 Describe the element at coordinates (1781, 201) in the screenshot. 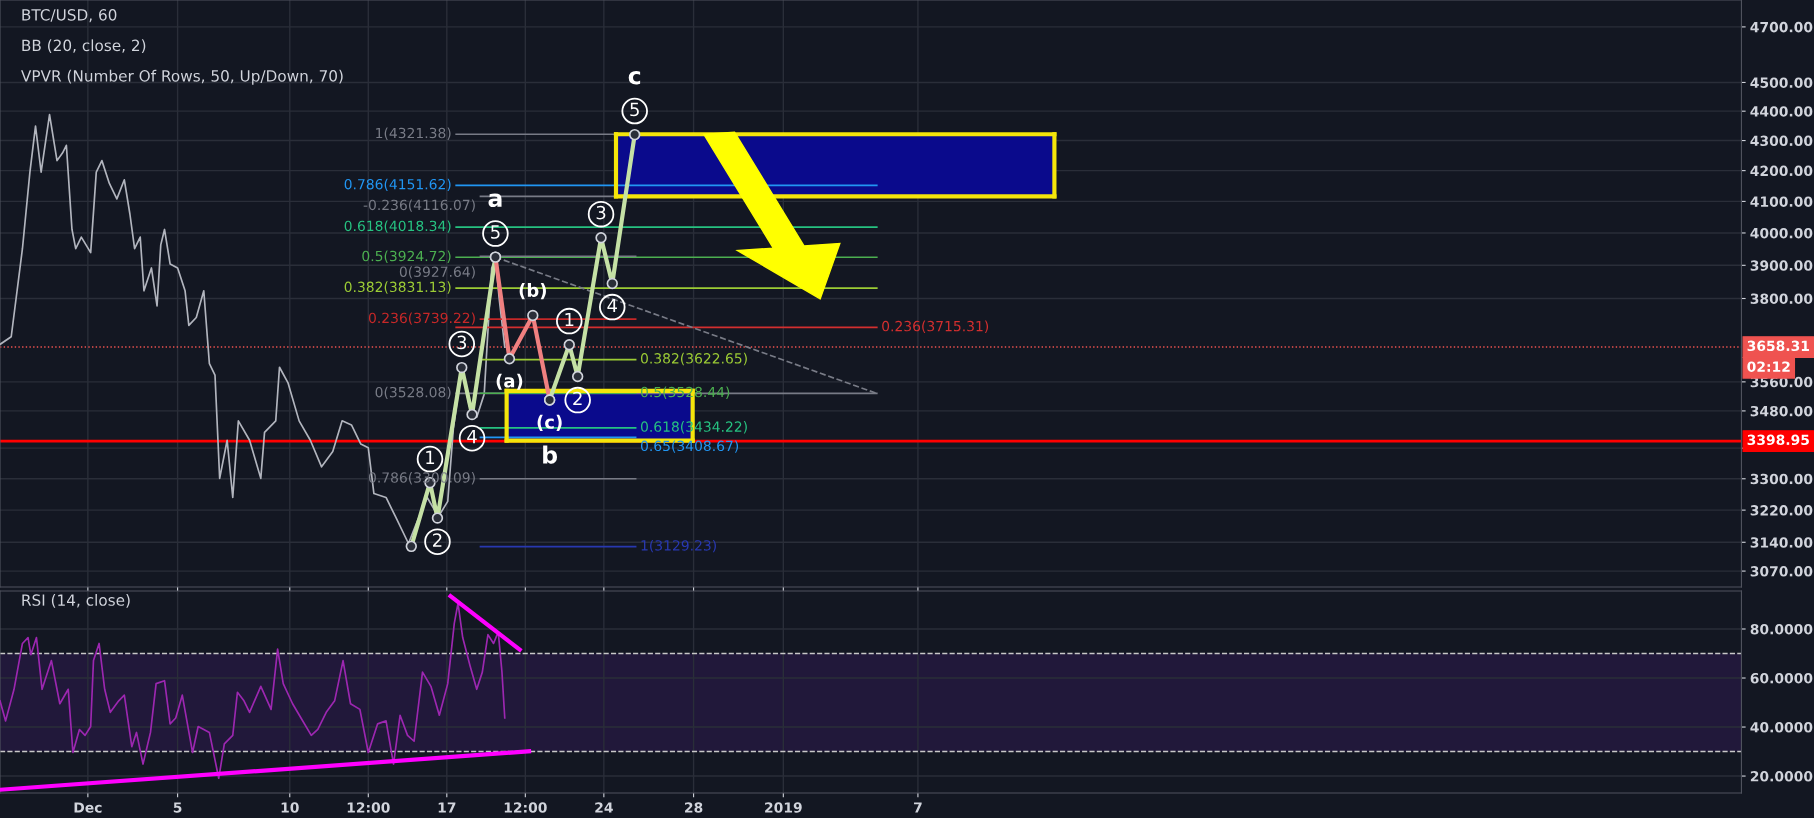

I see `y-tick-label: 4100.00` at that location.